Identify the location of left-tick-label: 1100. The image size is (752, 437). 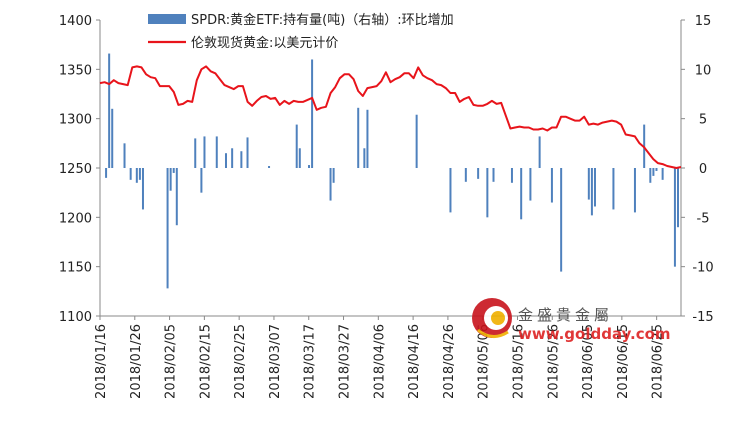
(75, 317).